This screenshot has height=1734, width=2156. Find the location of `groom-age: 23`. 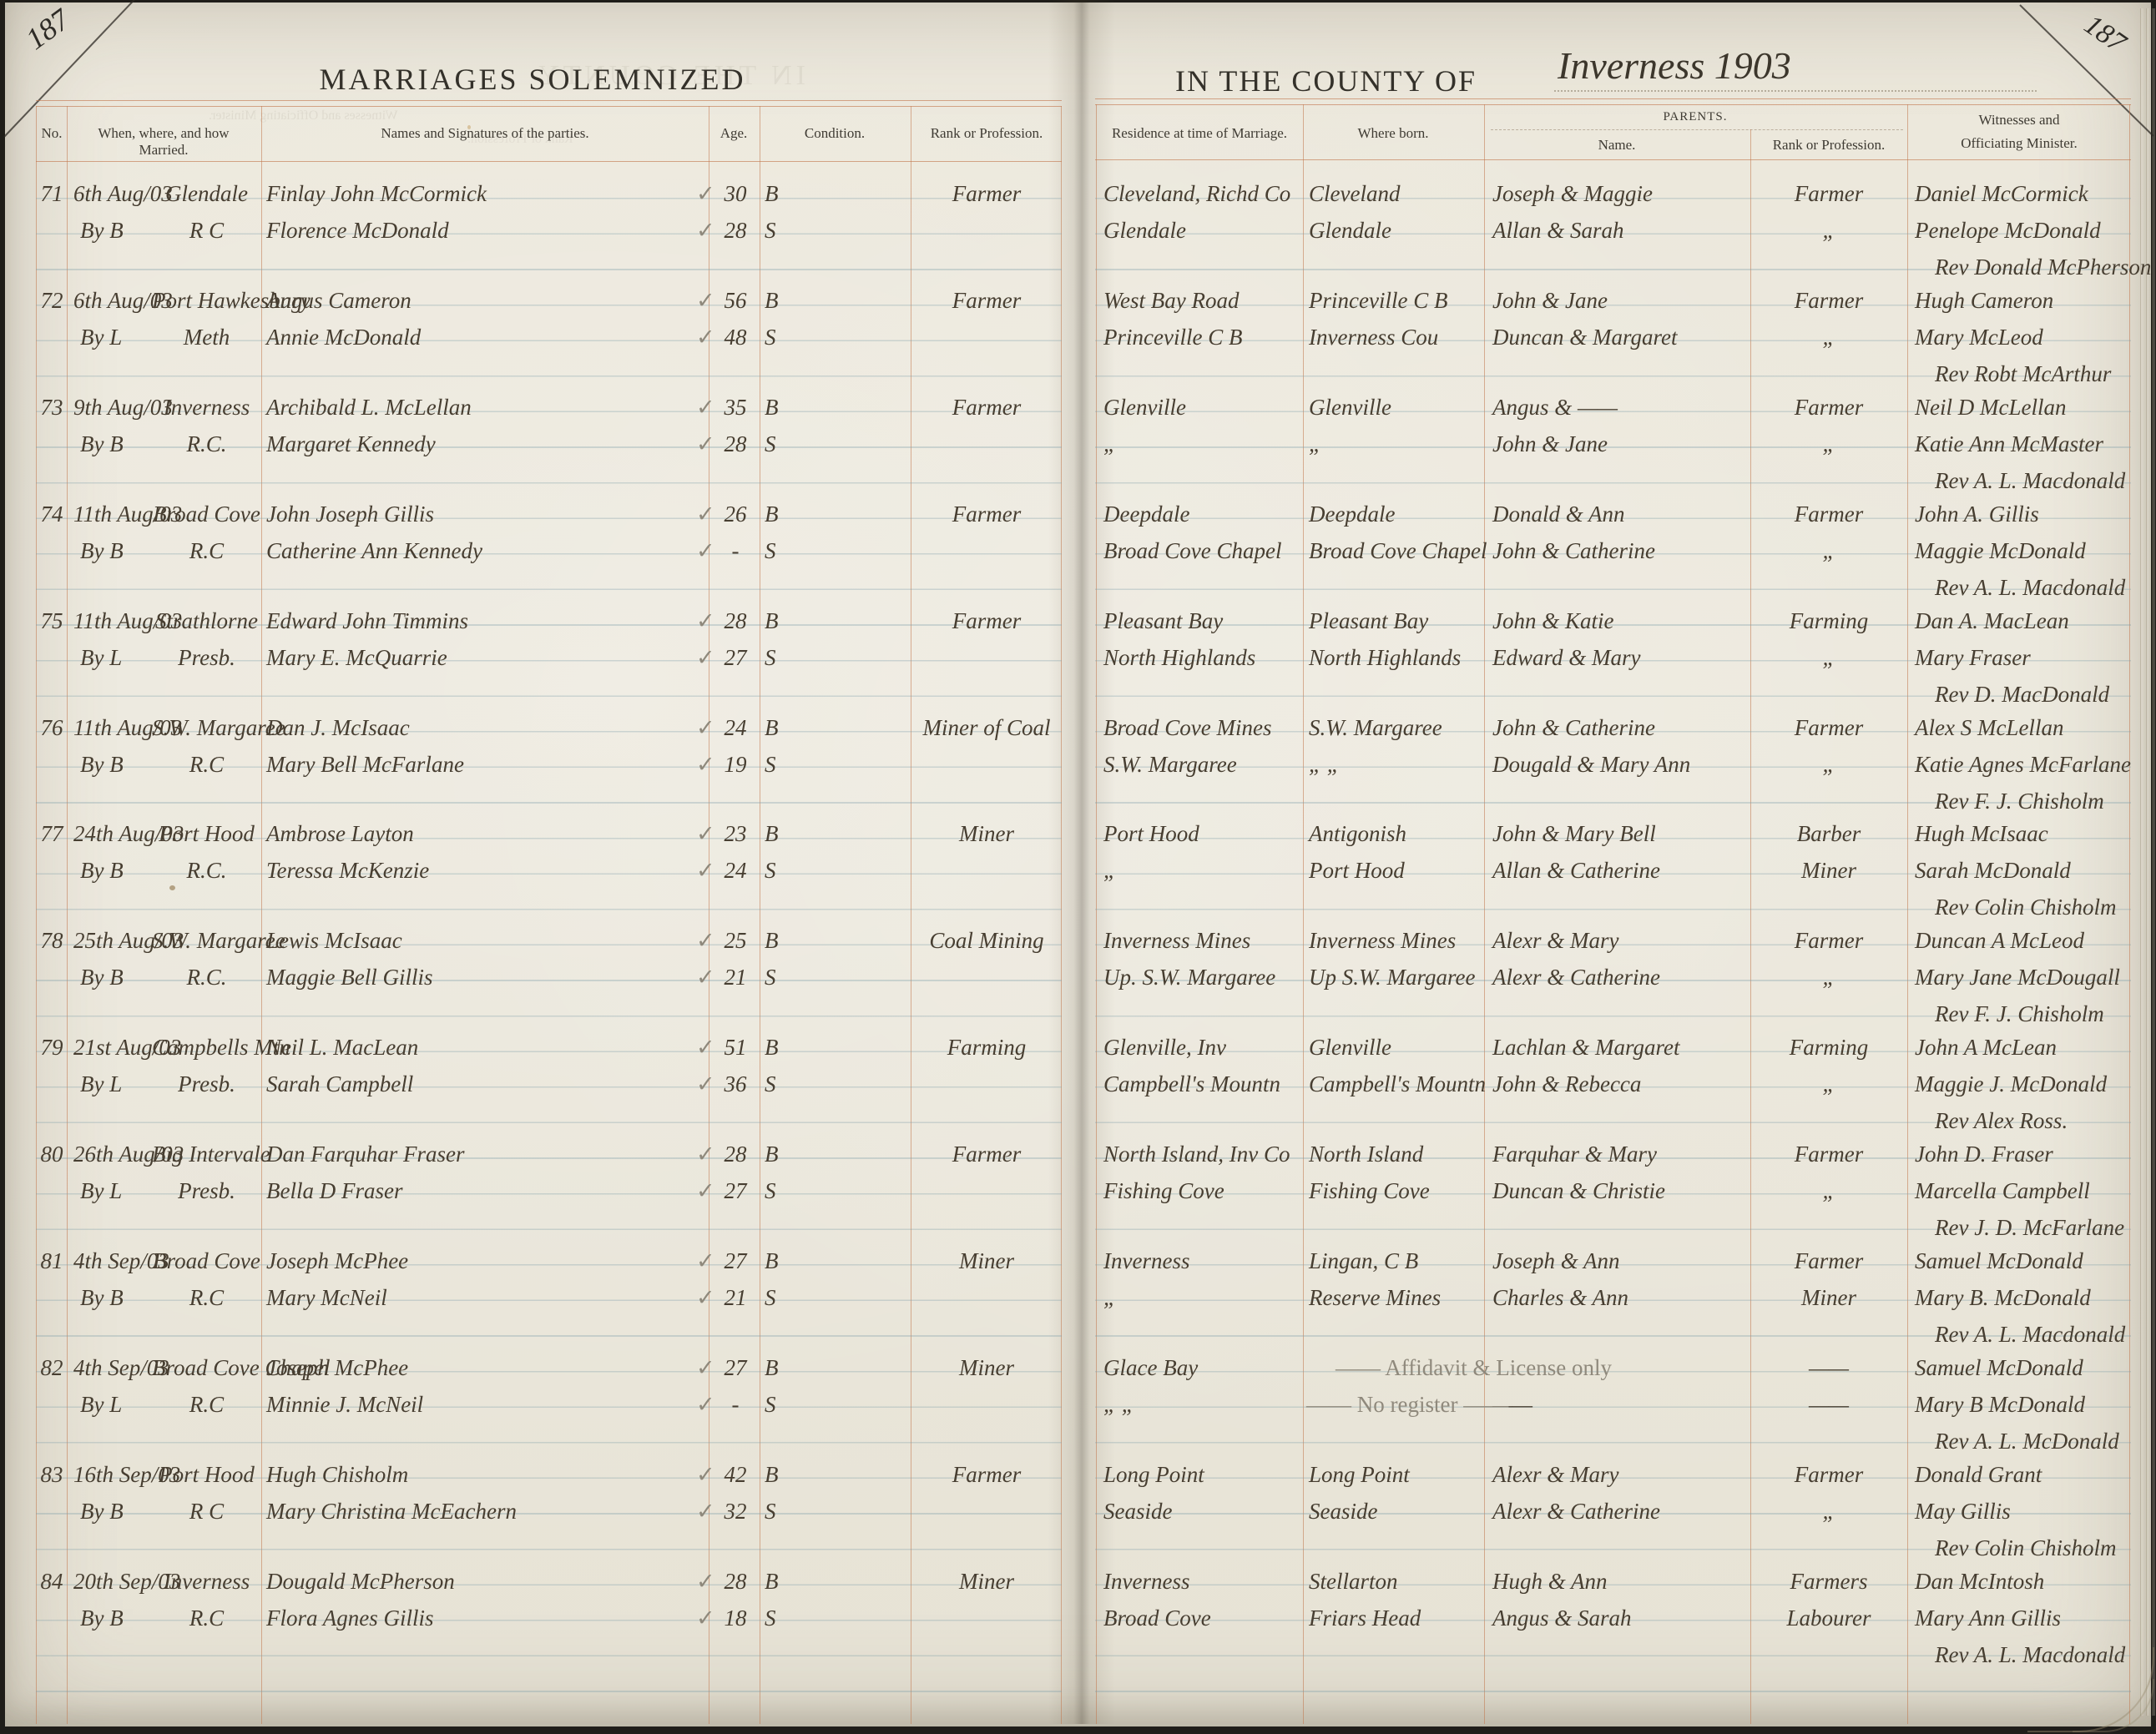

groom-age: 23 is located at coordinates (735, 834).